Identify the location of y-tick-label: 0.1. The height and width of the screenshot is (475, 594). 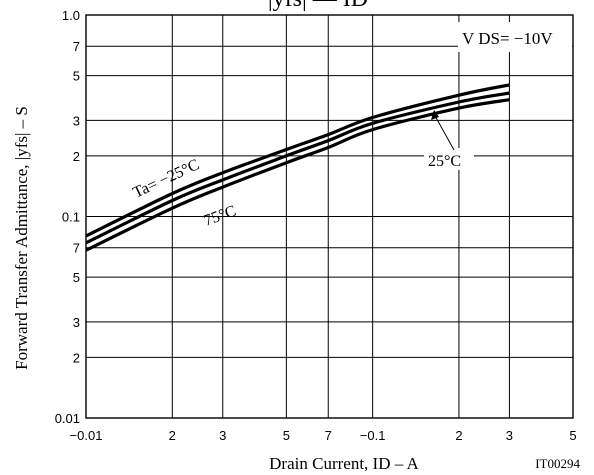
(71, 217).